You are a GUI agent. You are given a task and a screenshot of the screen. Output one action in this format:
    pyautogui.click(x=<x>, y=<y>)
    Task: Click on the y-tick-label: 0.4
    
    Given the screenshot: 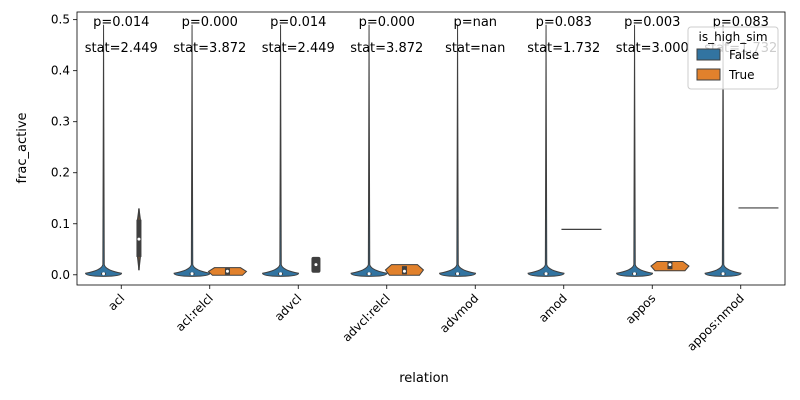 What is the action you would take?
    pyautogui.click(x=60, y=71)
    